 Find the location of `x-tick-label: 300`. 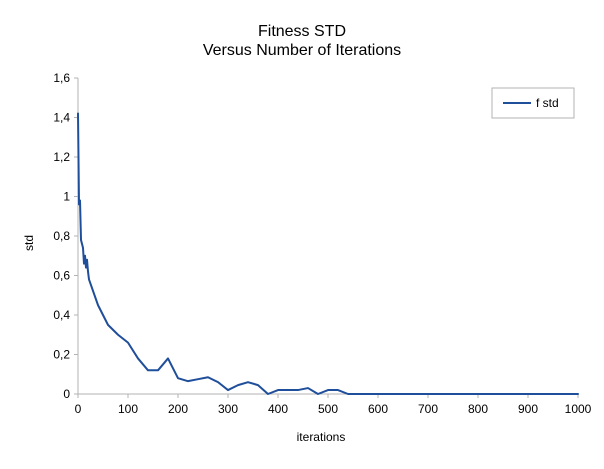

x-tick-label: 300 is located at coordinates (228, 409).